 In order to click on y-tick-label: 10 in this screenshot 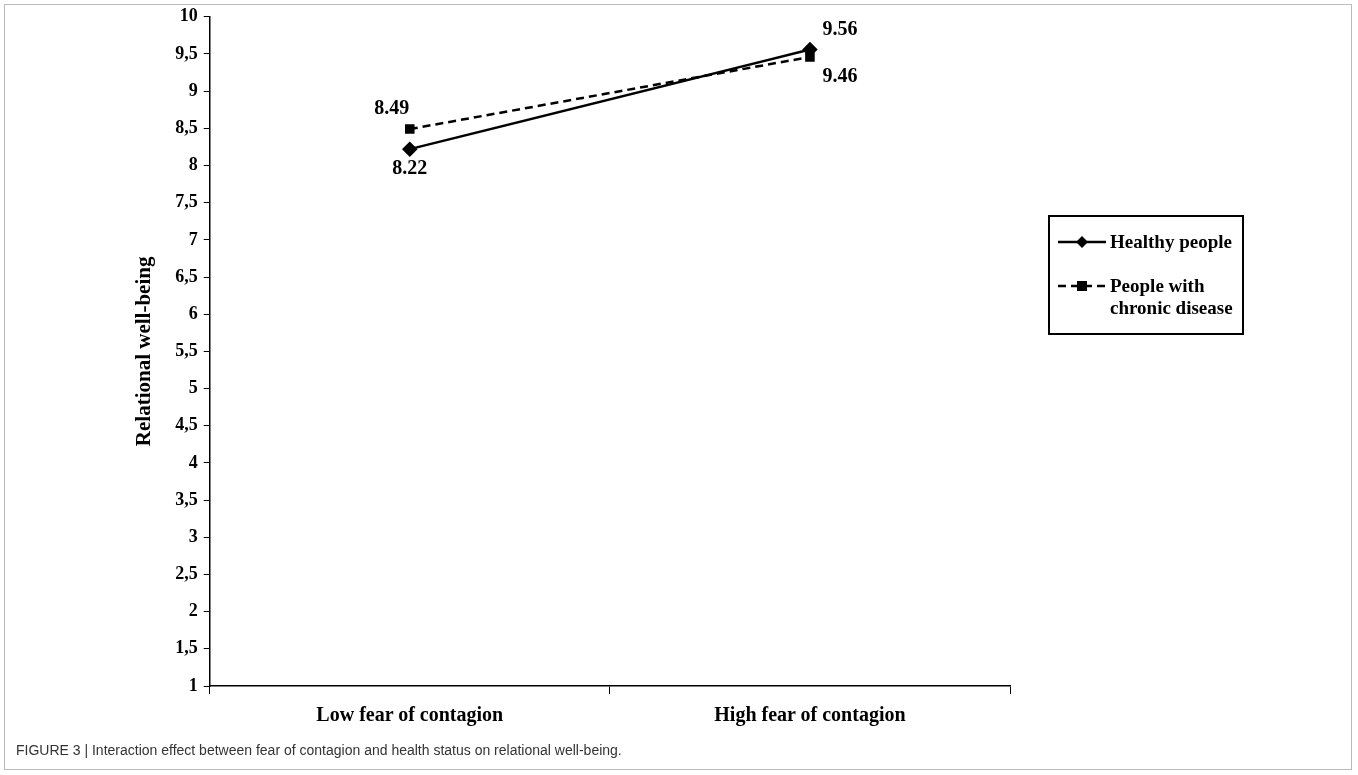, I will do `click(188, 15)`.